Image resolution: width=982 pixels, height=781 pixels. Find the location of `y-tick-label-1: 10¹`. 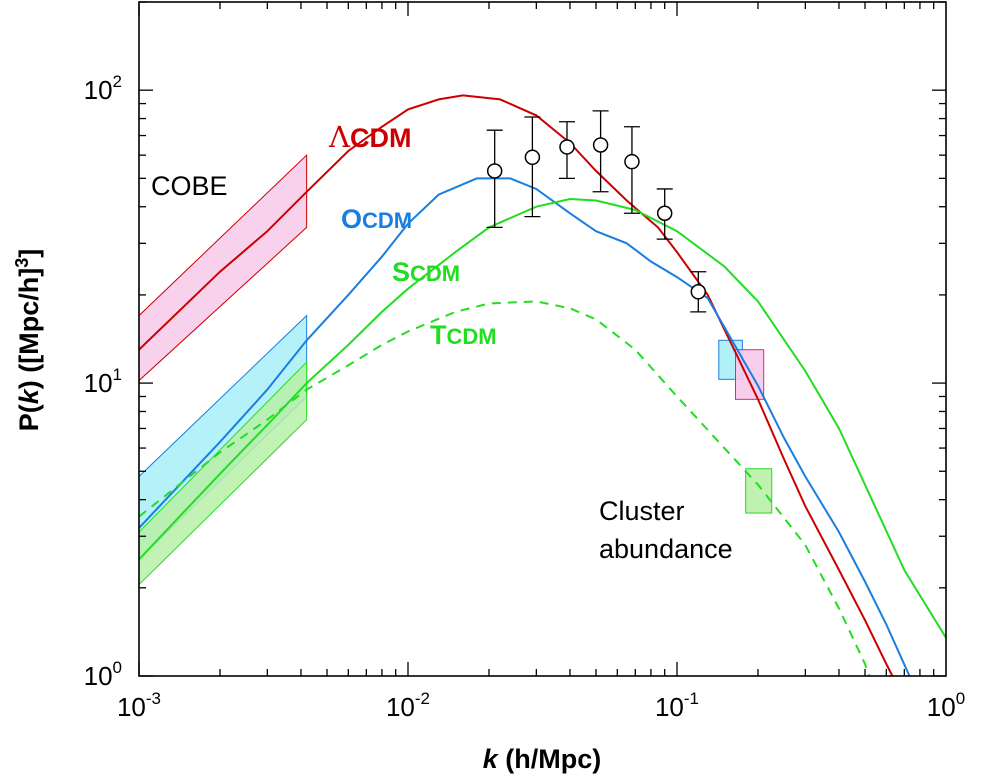

y-tick-label-1: 10¹ is located at coordinates (103, 381).